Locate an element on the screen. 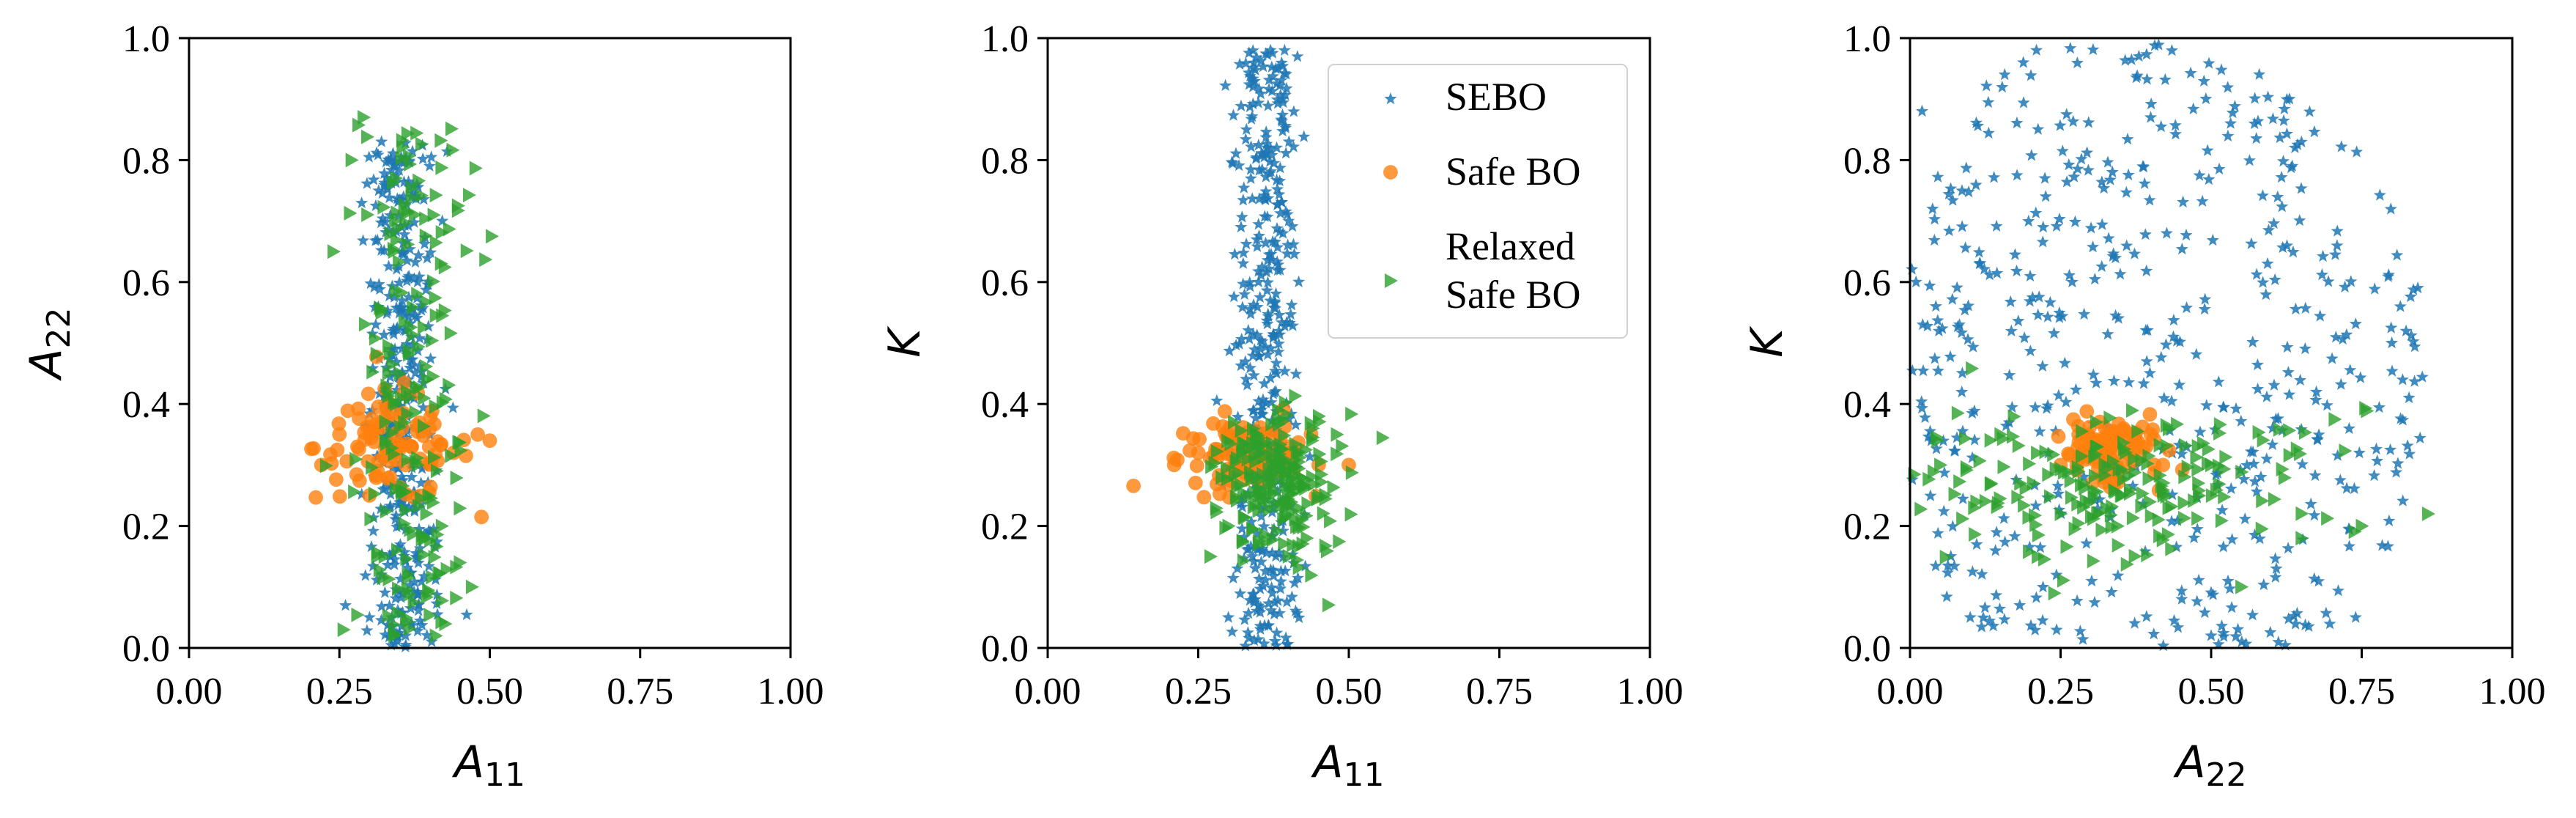 The image size is (2576, 818). x-tick-label: 0.75 is located at coordinates (640, 691).